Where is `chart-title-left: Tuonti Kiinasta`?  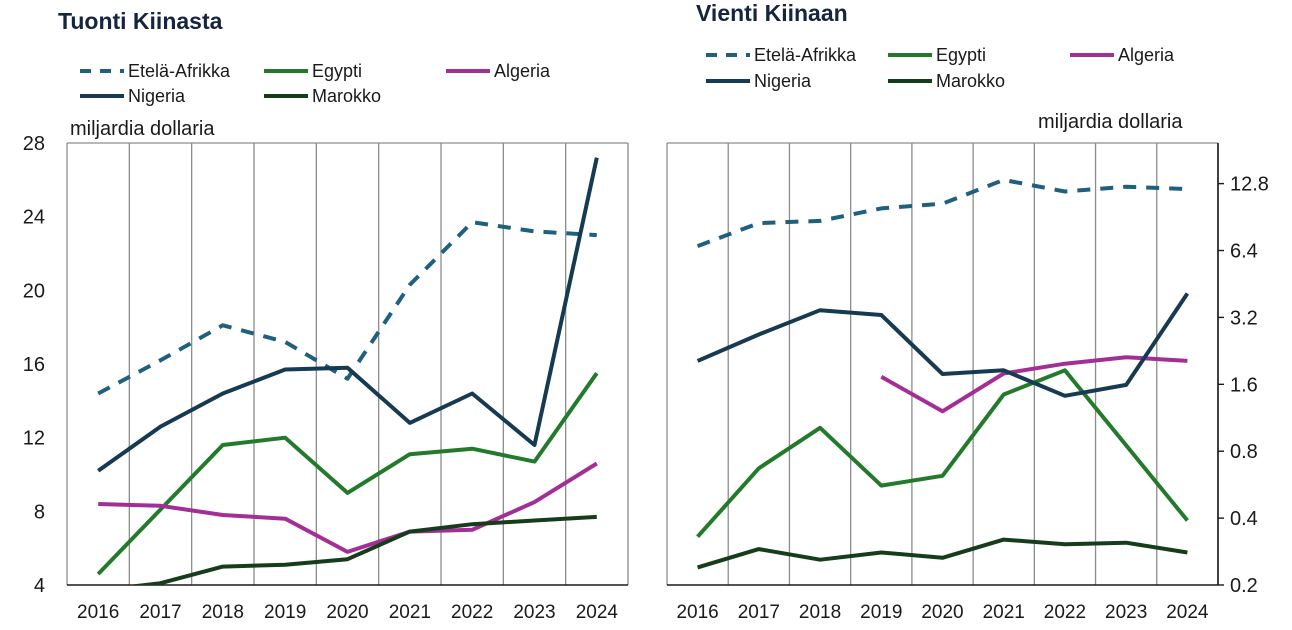
chart-title-left: Tuonti Kiinasta is located at coordinates (140, 21).